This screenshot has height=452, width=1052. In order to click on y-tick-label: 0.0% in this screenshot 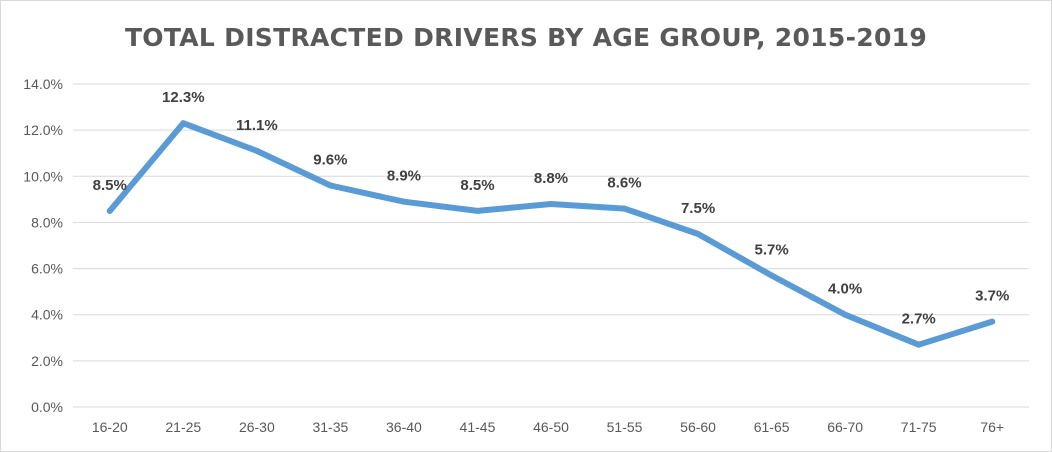, I will do `click(47, 407)`.